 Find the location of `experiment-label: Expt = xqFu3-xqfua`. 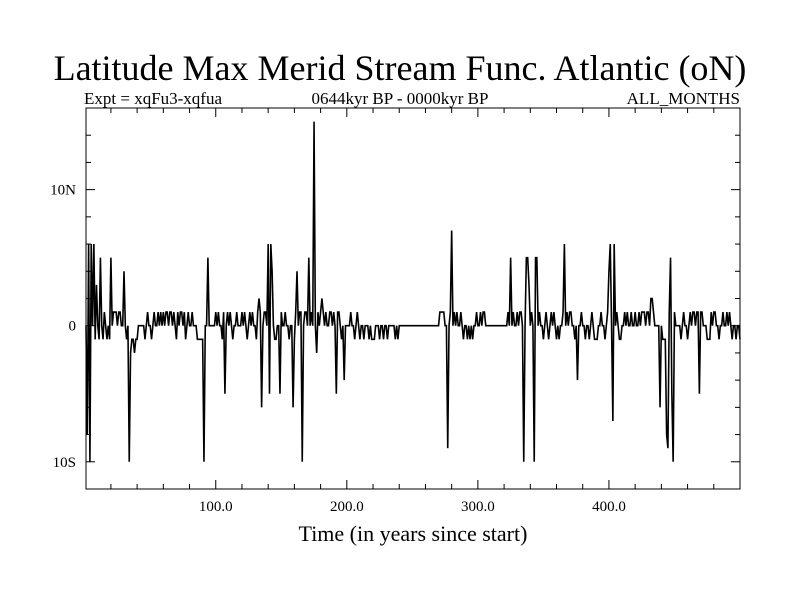

experiment-label: Expt = xqFu3-xqfua is located at coordinates (153, 98).